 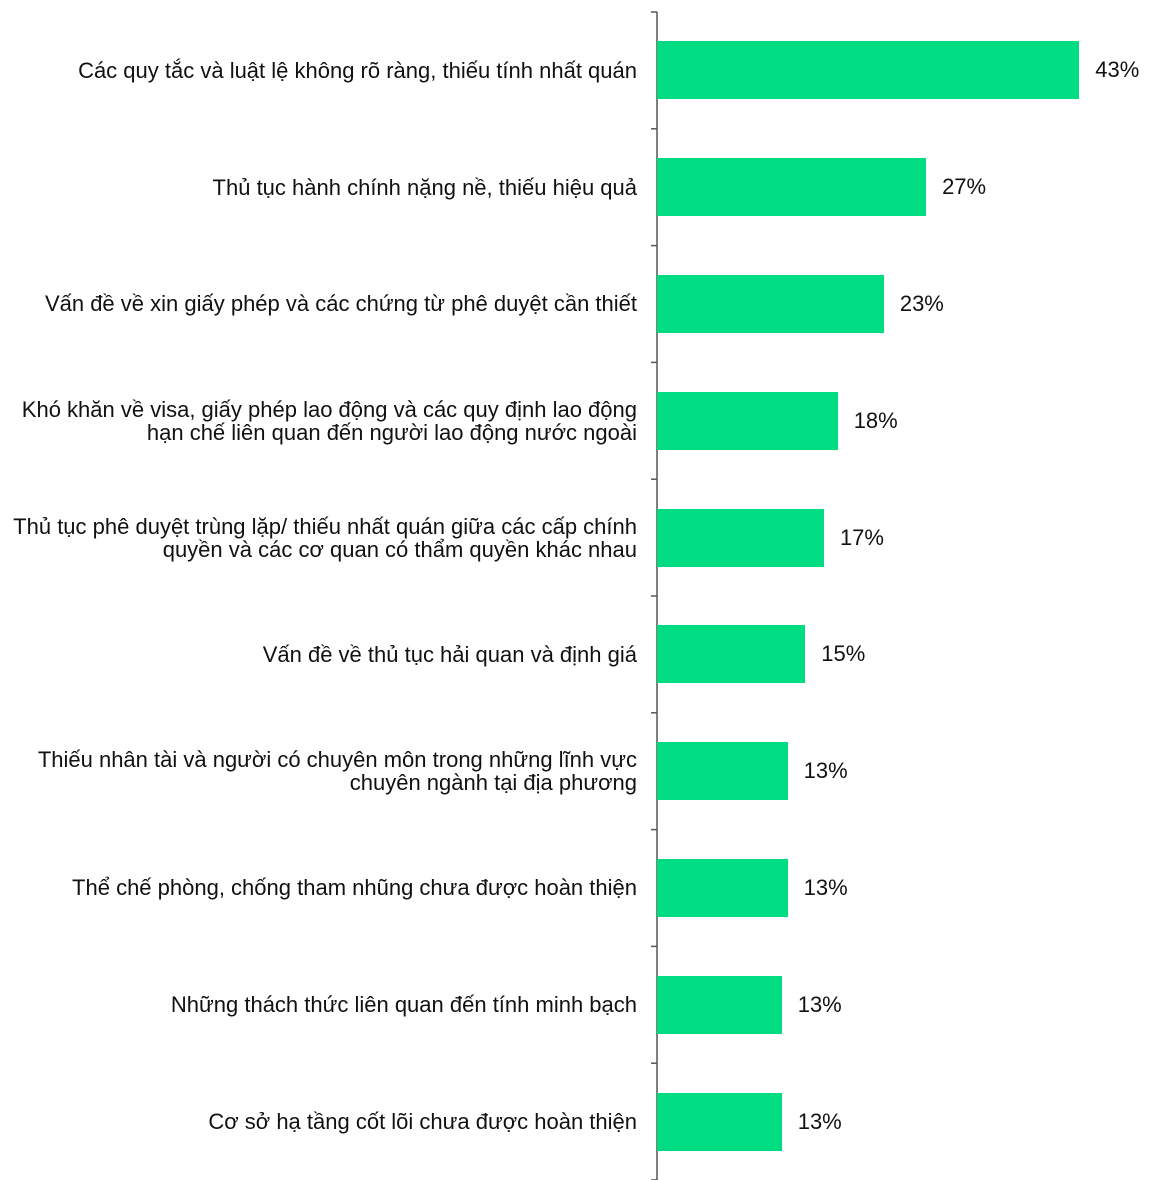 What do you see at coordinates (449, 654) in the screenshot?
I see `category-label: Vấn đề về thủ tục hải quan và định giá` at bounding box center [449, 654].